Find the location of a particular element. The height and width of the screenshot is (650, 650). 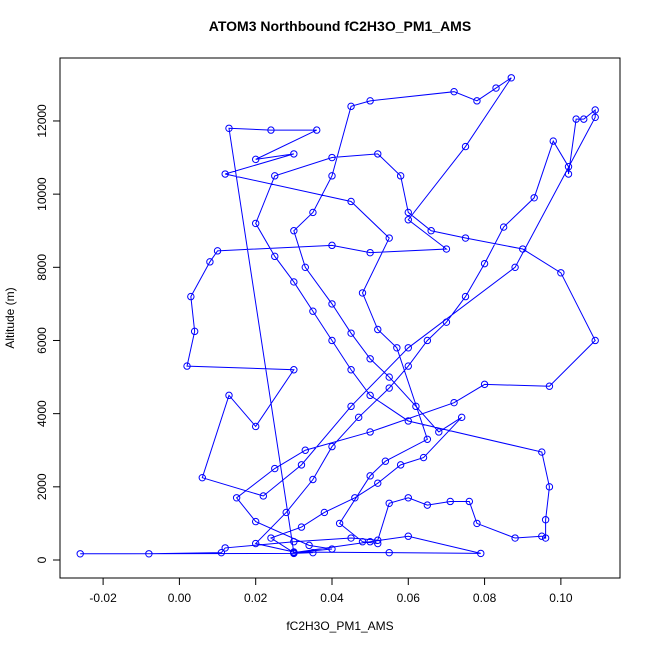

x-tick-label: 0.04 is located at coordinates (332, 598).